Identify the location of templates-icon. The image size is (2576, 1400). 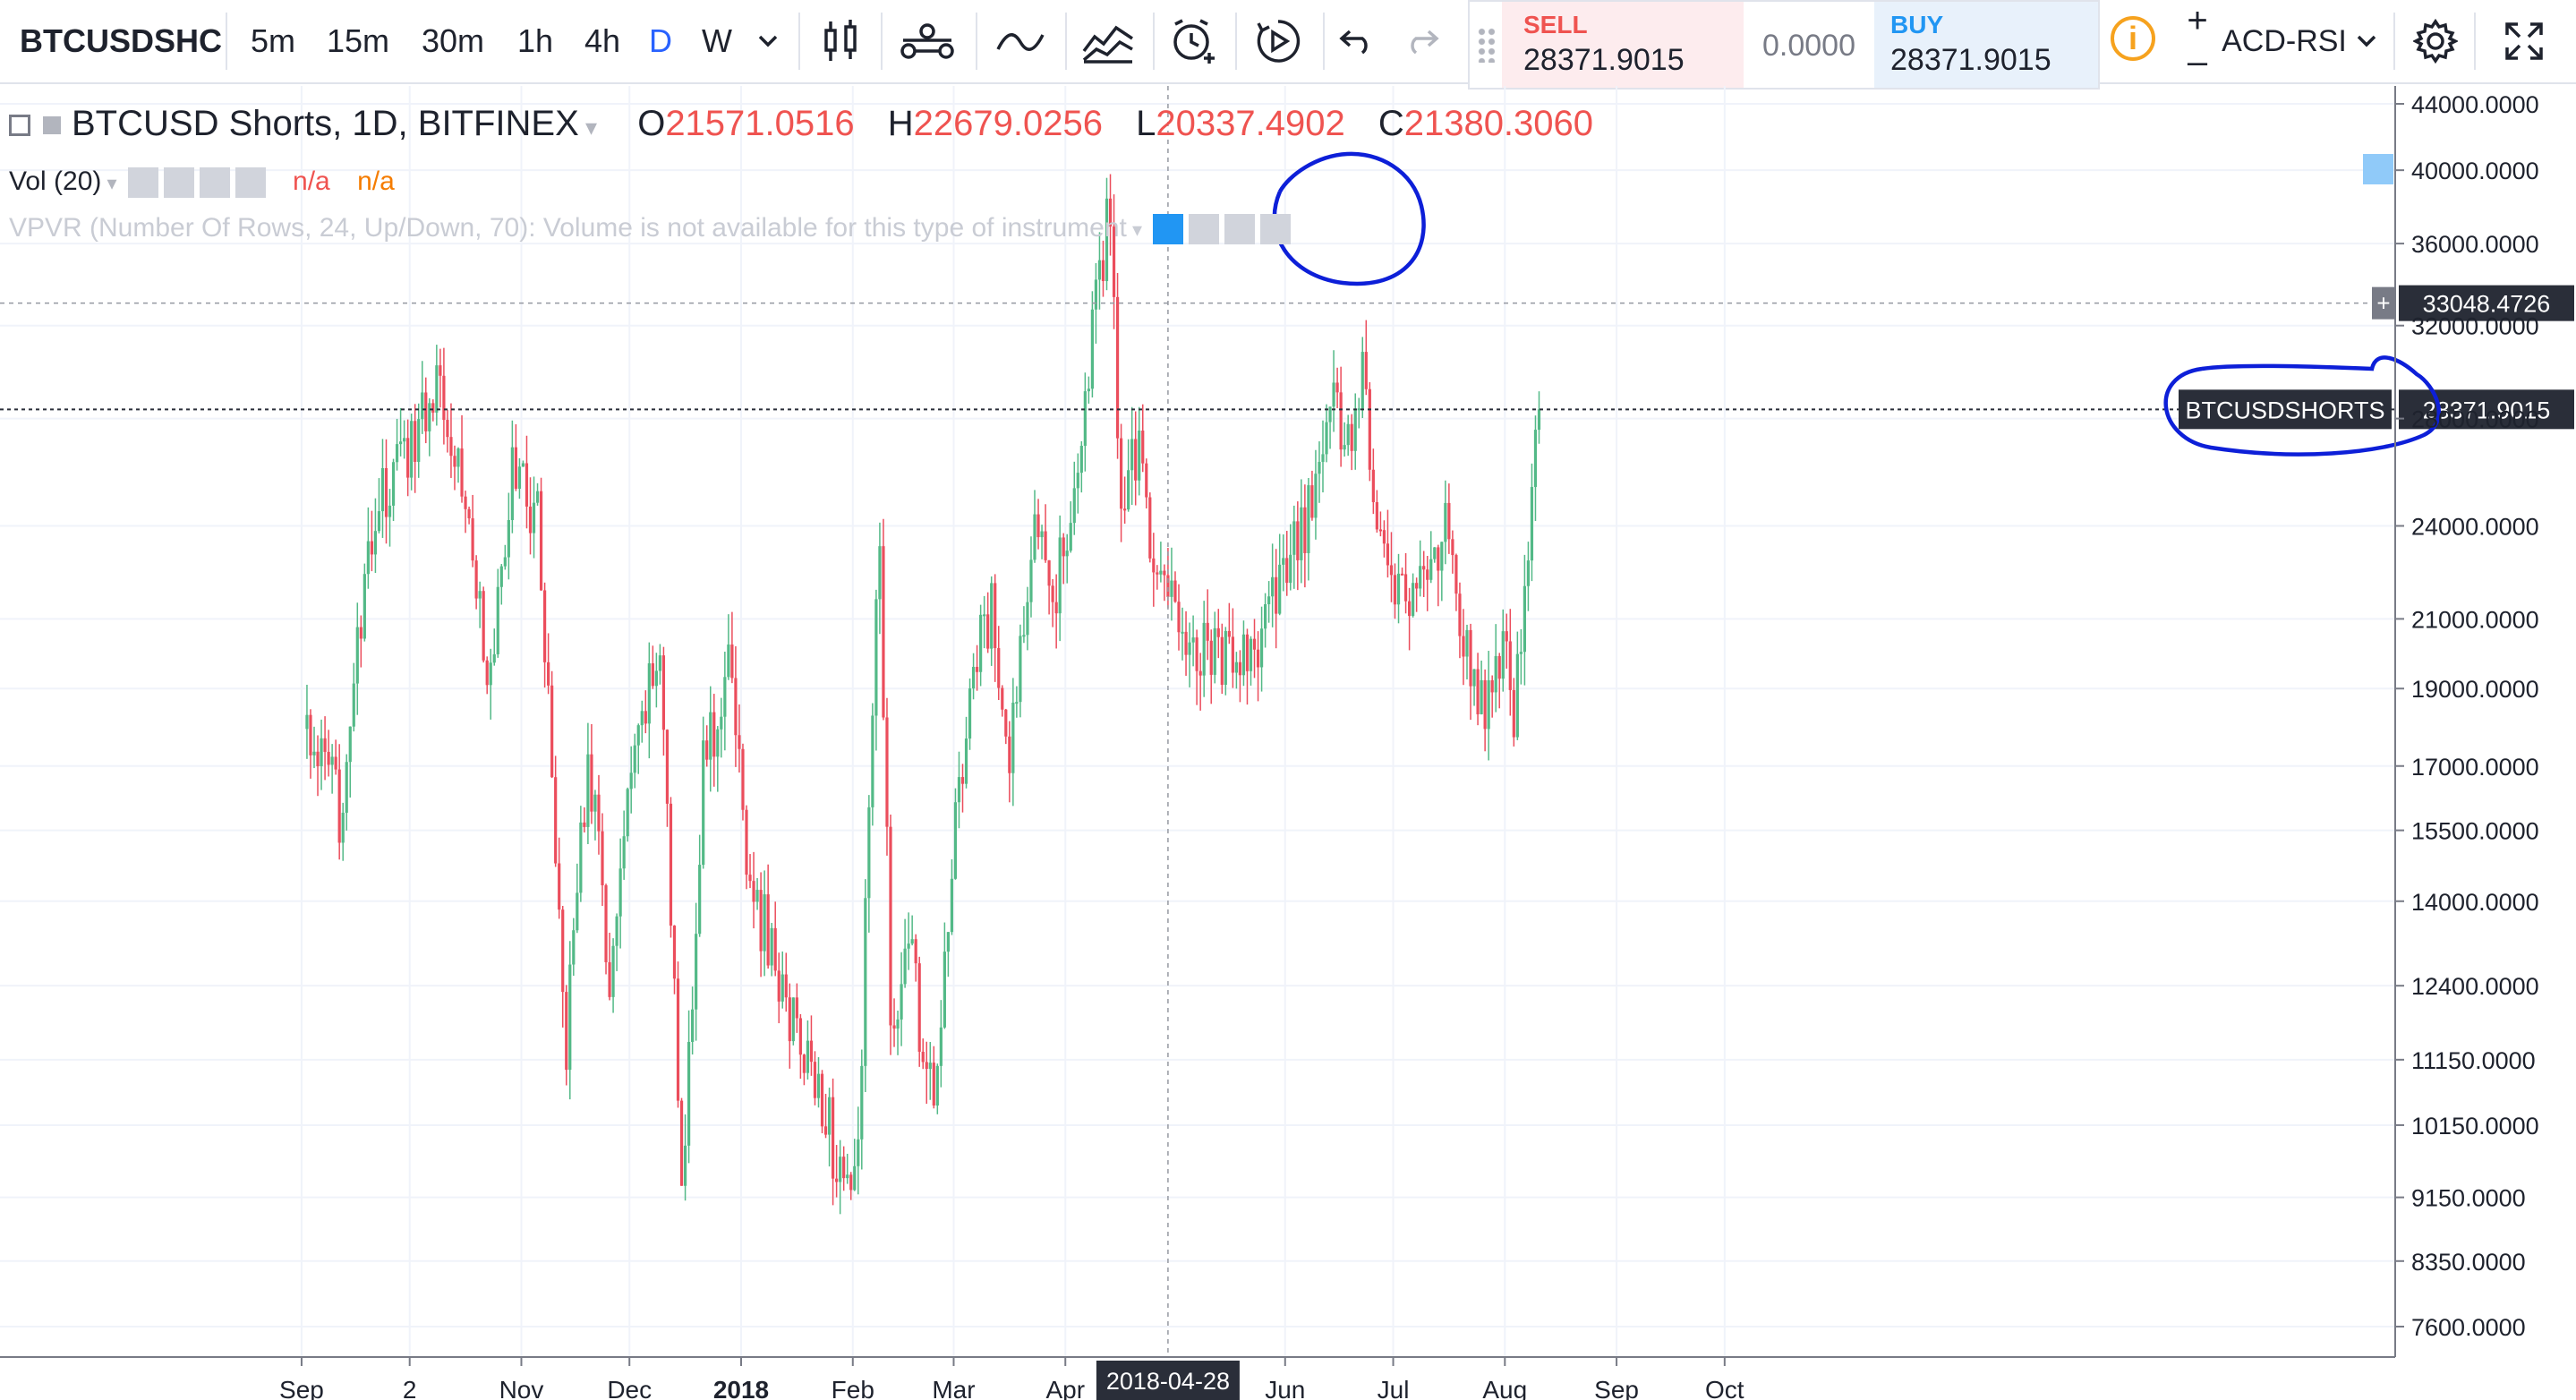
(1108, 41).